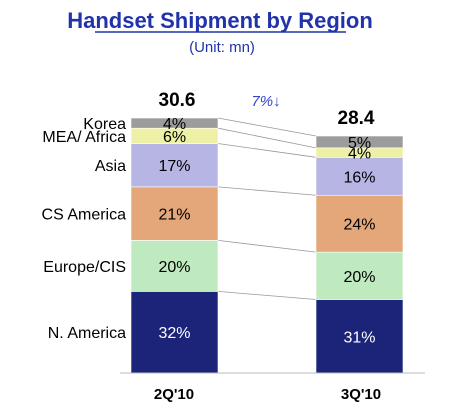 This screenshot has width=450, height=414. Describe the element at coordinates (104, 124) in the screenshot. I see `category-label-korea: Korea` at that location.